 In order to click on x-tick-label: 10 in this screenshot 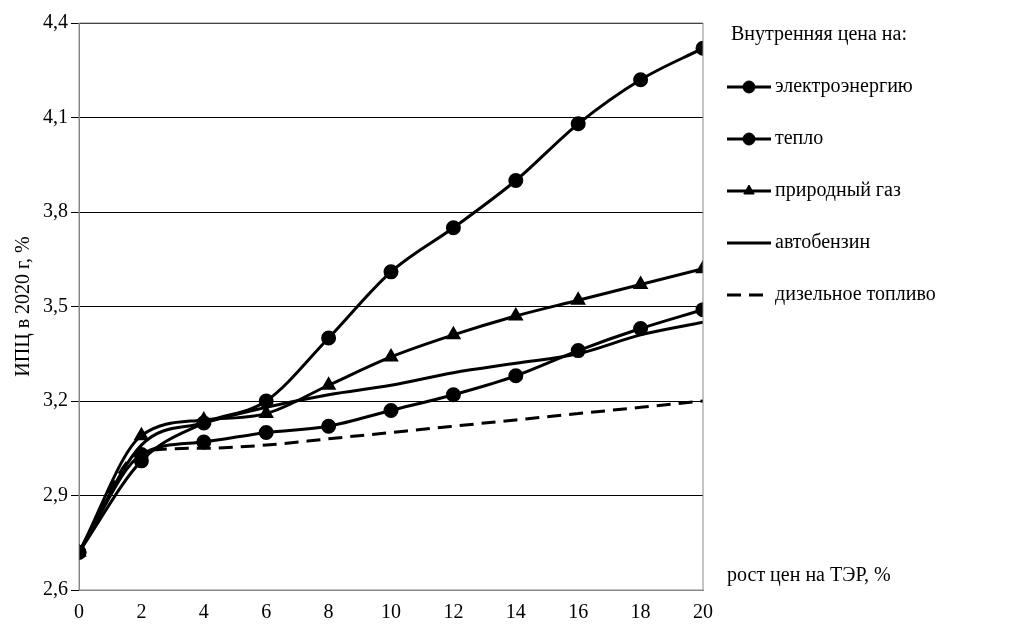, I will do `click(391, 611)`.